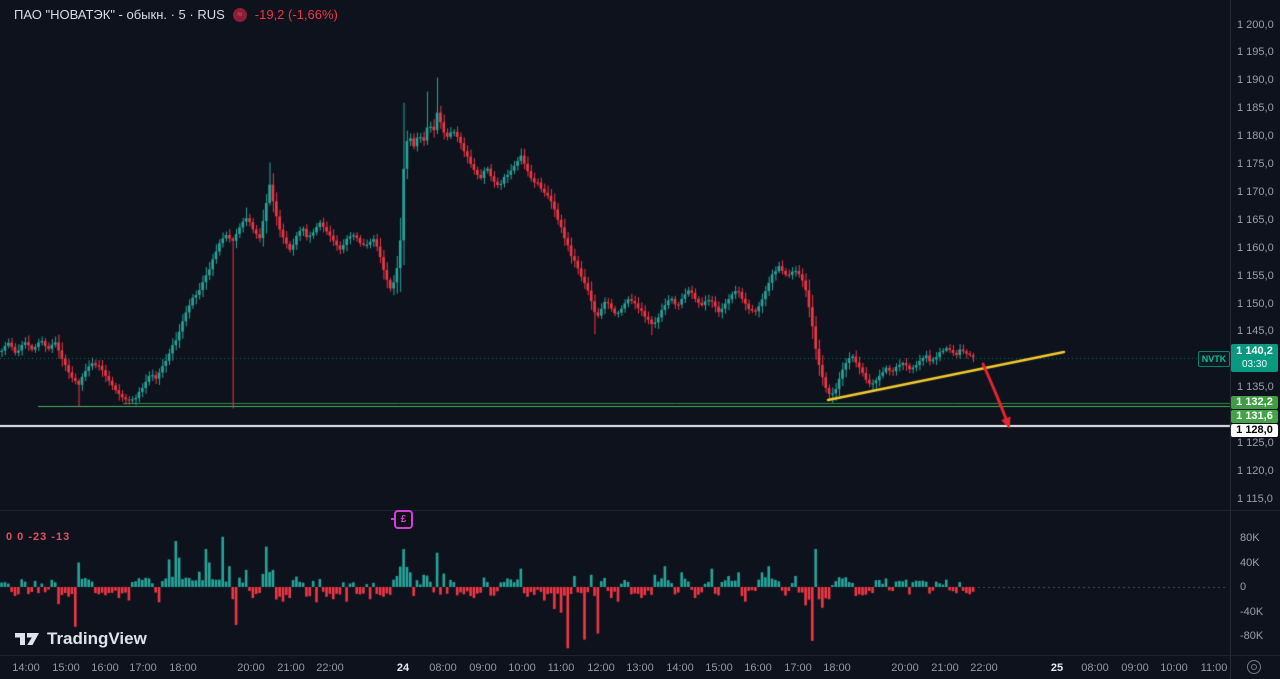 This screenshot has width=1280, height=679. What do you see at coordinates (640, 655) in the screenshot?
I see `time-axis-separator` at bounding box center [640, 655].